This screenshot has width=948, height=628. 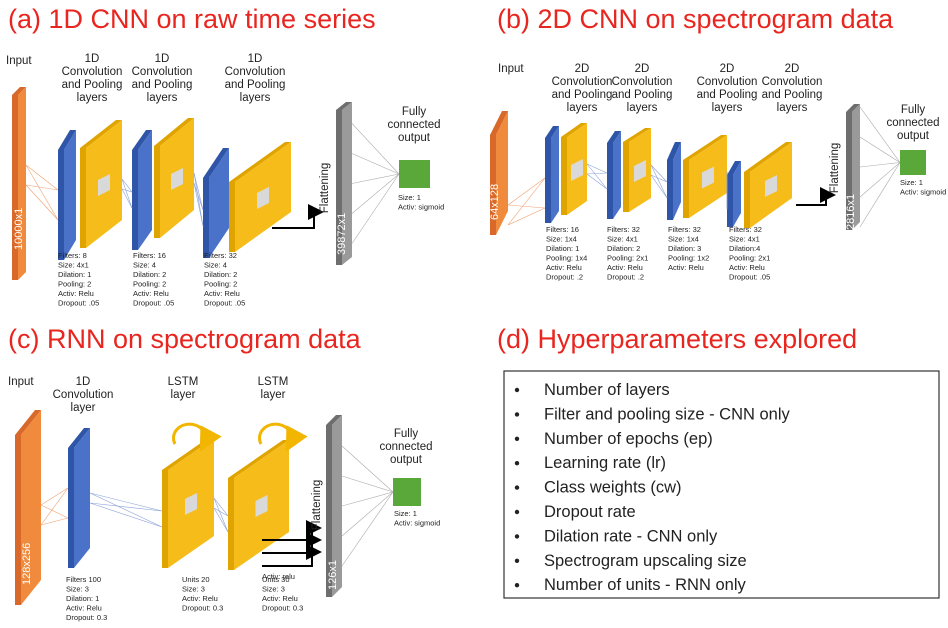 What do you see at coordinates (192, 19) in the screenshot?
I see `panel-title: (a) 1D CNN on raw time series` at bounding box center [192, 19].